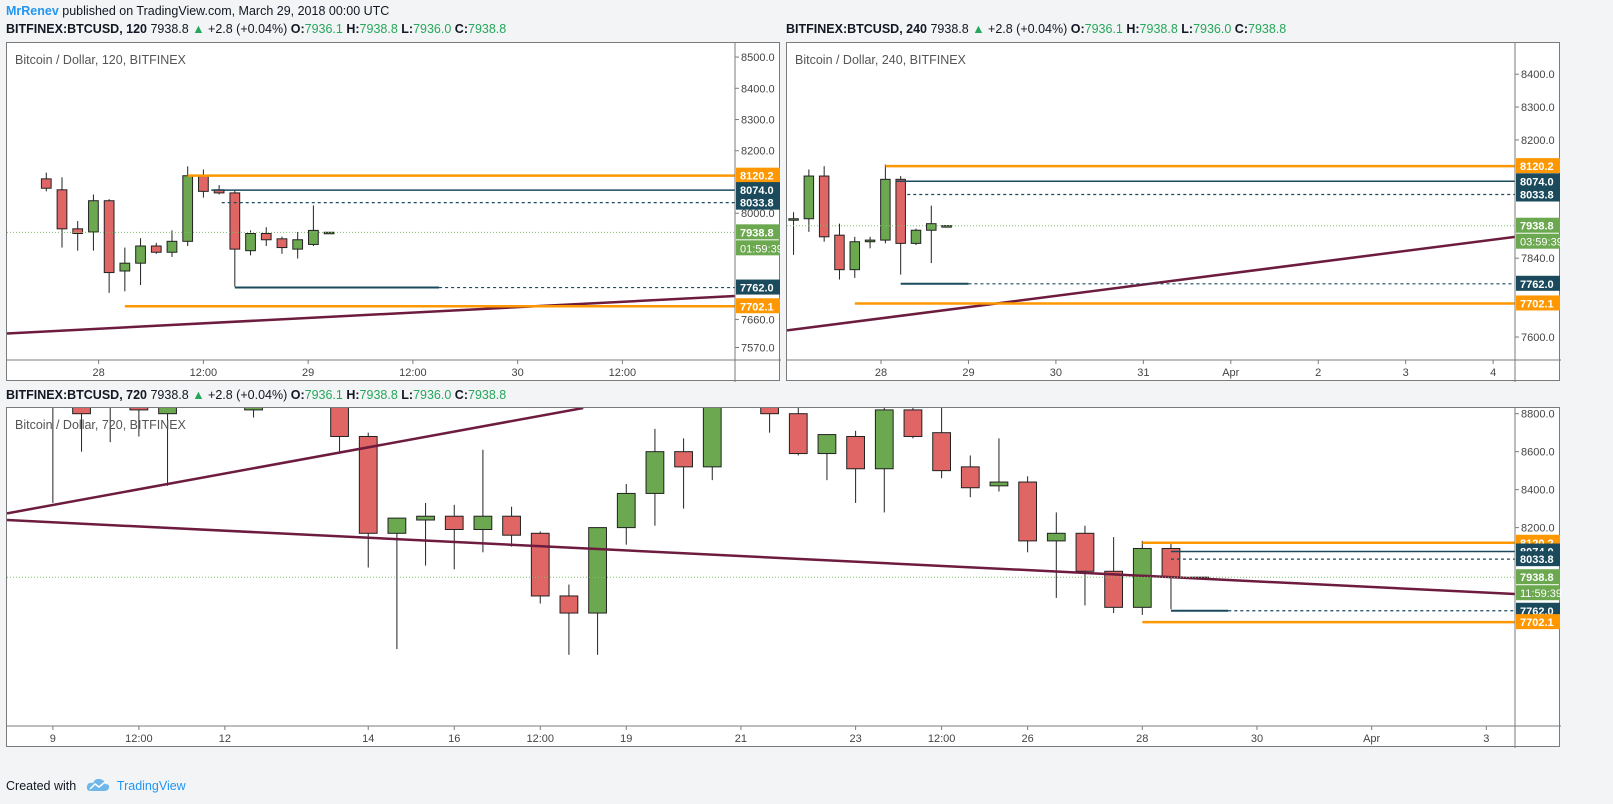 The image size is (1613, 804). I want to click on low-value: 7936.0, so click(434, 395).